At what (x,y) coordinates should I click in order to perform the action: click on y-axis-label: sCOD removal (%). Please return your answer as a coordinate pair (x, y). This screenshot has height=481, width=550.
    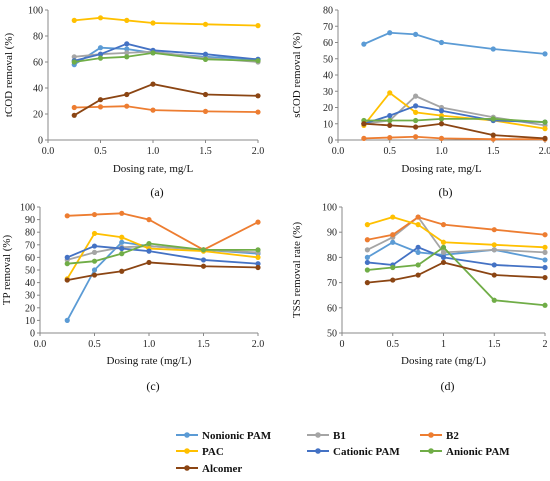
    Looking at the image, I should click on (297, 75).